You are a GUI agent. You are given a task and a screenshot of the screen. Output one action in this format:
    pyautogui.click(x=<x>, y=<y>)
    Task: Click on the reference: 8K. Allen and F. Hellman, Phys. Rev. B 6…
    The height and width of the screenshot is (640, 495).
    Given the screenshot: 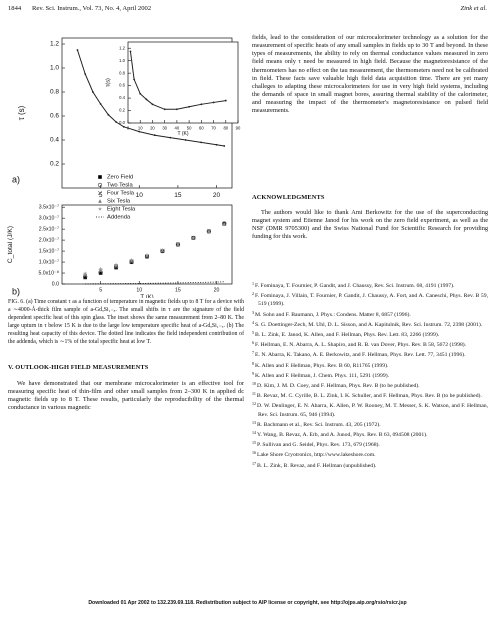 What is the action you would take?
    pyautogui.click(x=370, y=365)
    